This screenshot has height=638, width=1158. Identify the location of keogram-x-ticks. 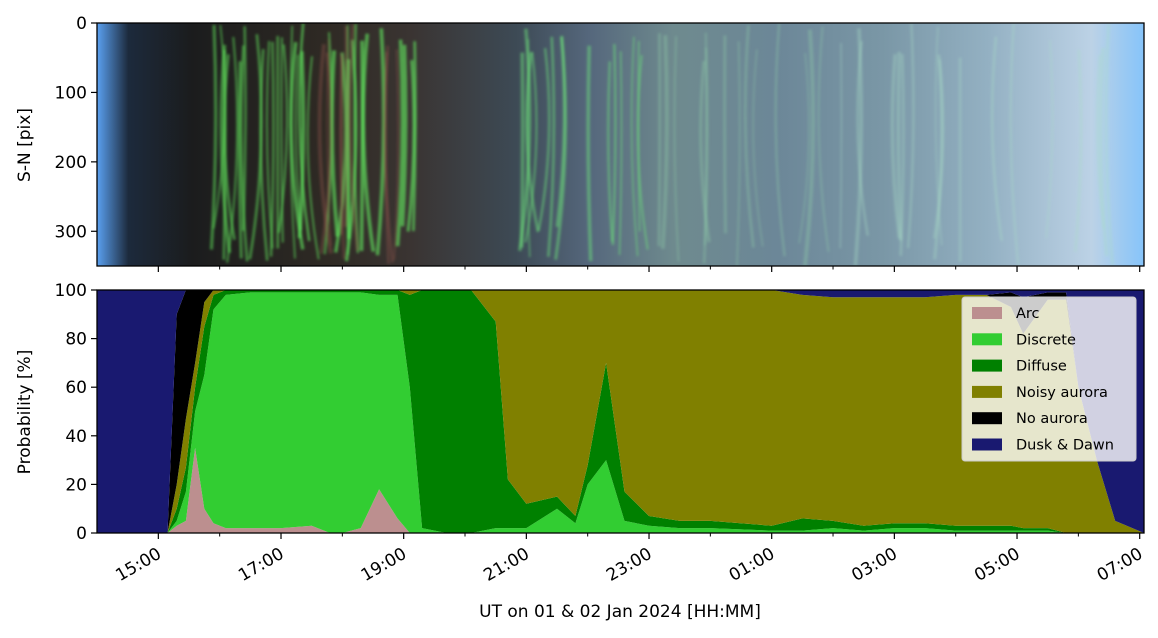
(649, 269).